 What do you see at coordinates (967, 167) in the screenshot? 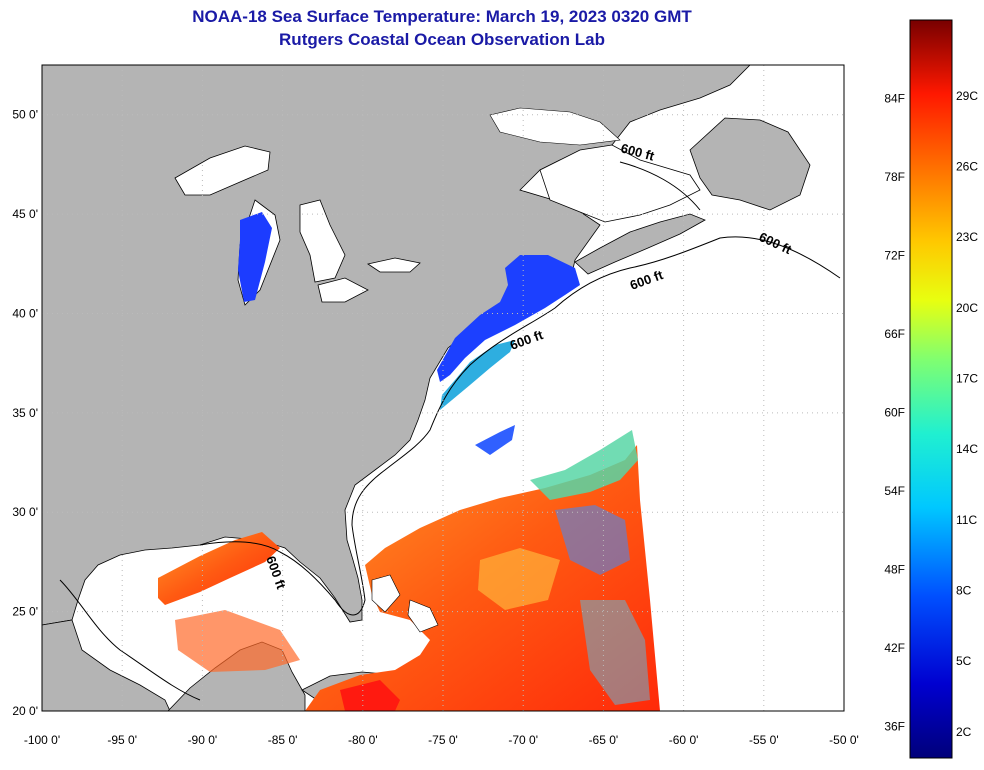
I see `colorbar-c-label: 26C` at bounding box center [967, 167].